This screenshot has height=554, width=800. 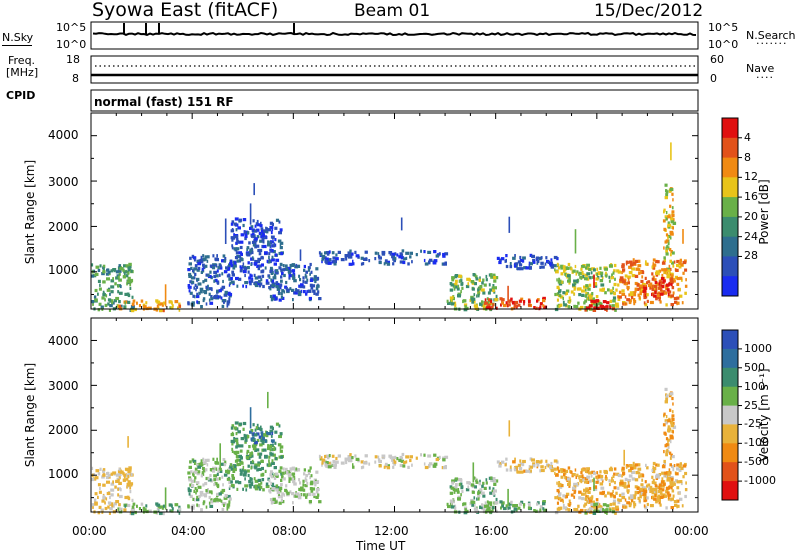 I want to click on nave-tick-bottom: 0, so click(x=713, y=78).